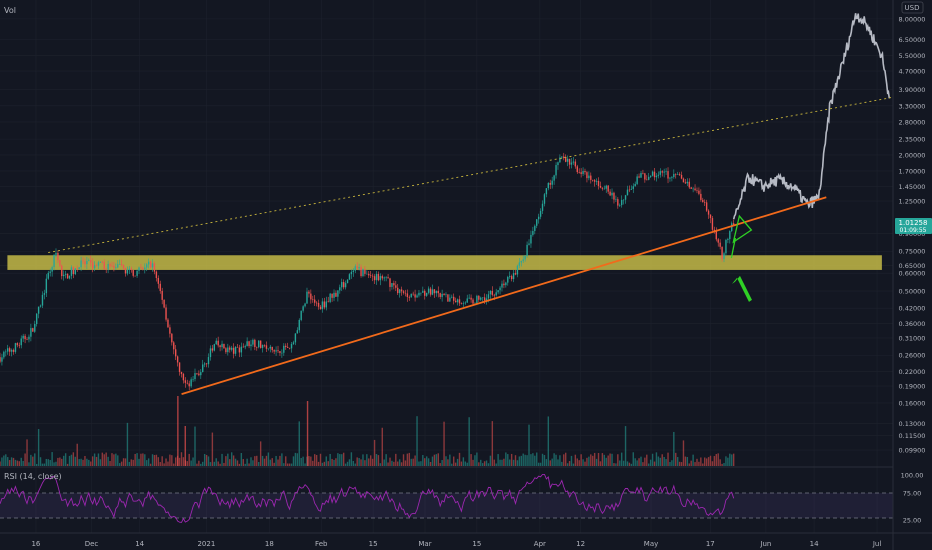  I want to click on rsi-indicator-label: RSI (14, close), so click(33, 476).